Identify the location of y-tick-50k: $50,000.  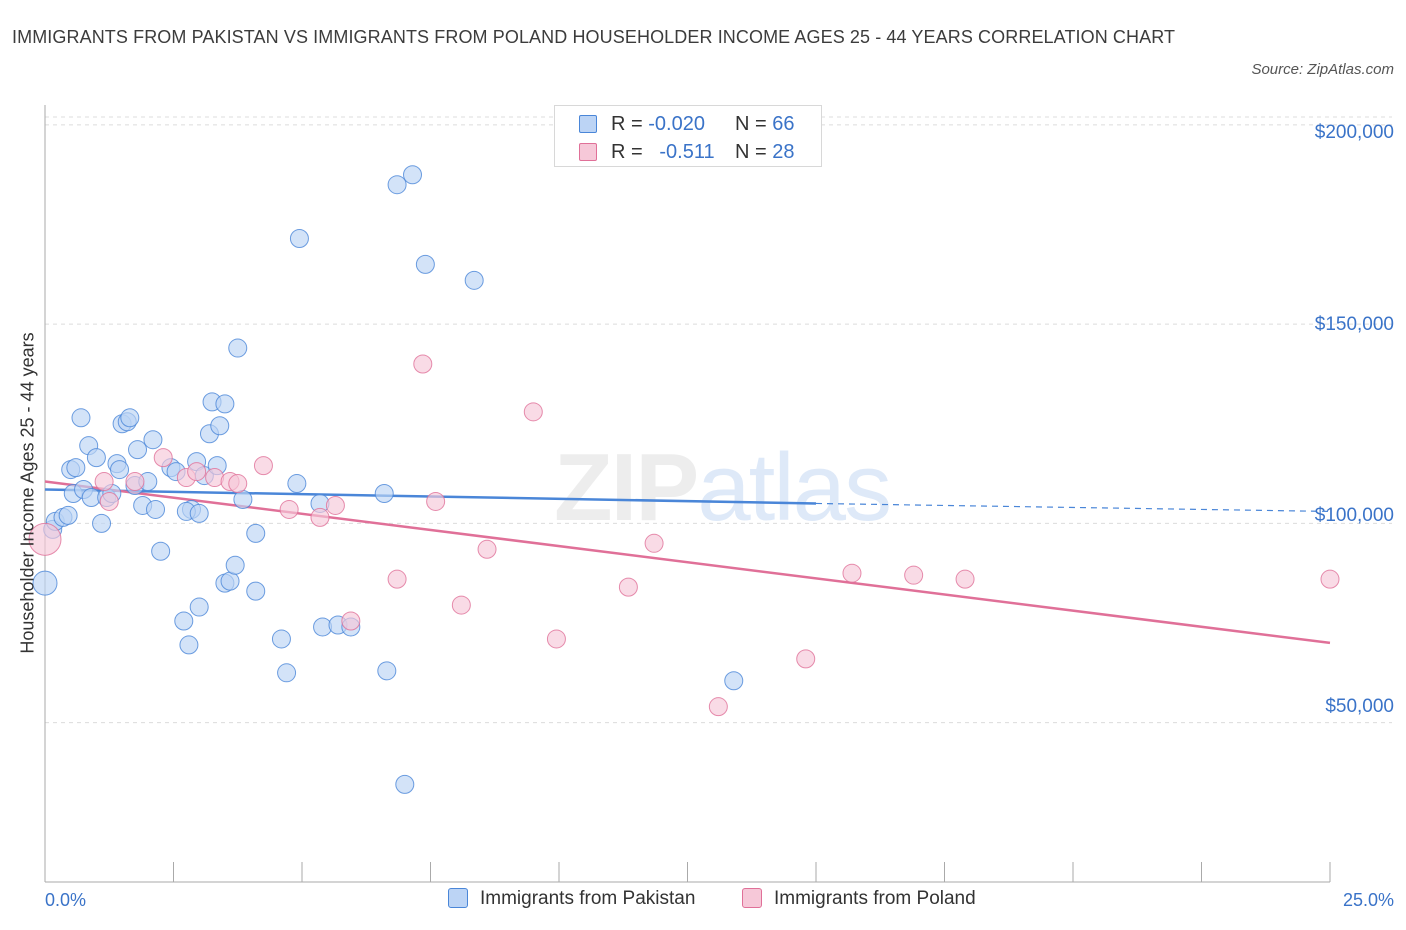
(1359, 706).